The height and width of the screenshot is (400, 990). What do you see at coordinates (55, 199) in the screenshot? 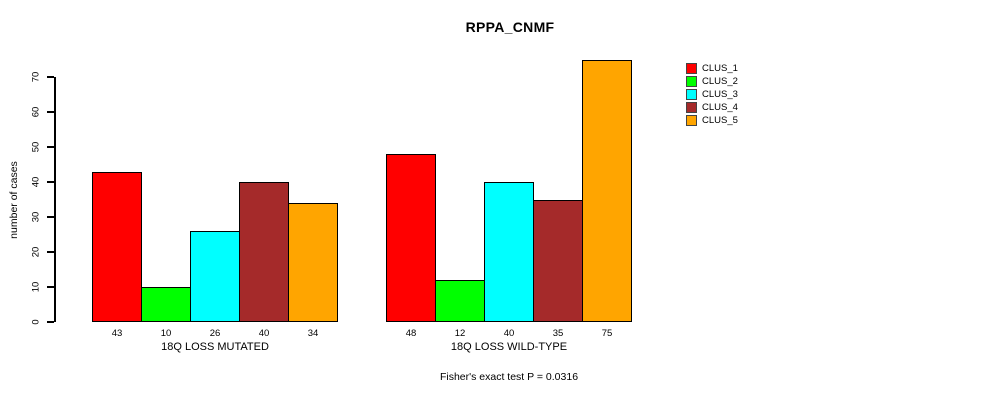
I see `y-axis-line` at bounding box center [55, 199].